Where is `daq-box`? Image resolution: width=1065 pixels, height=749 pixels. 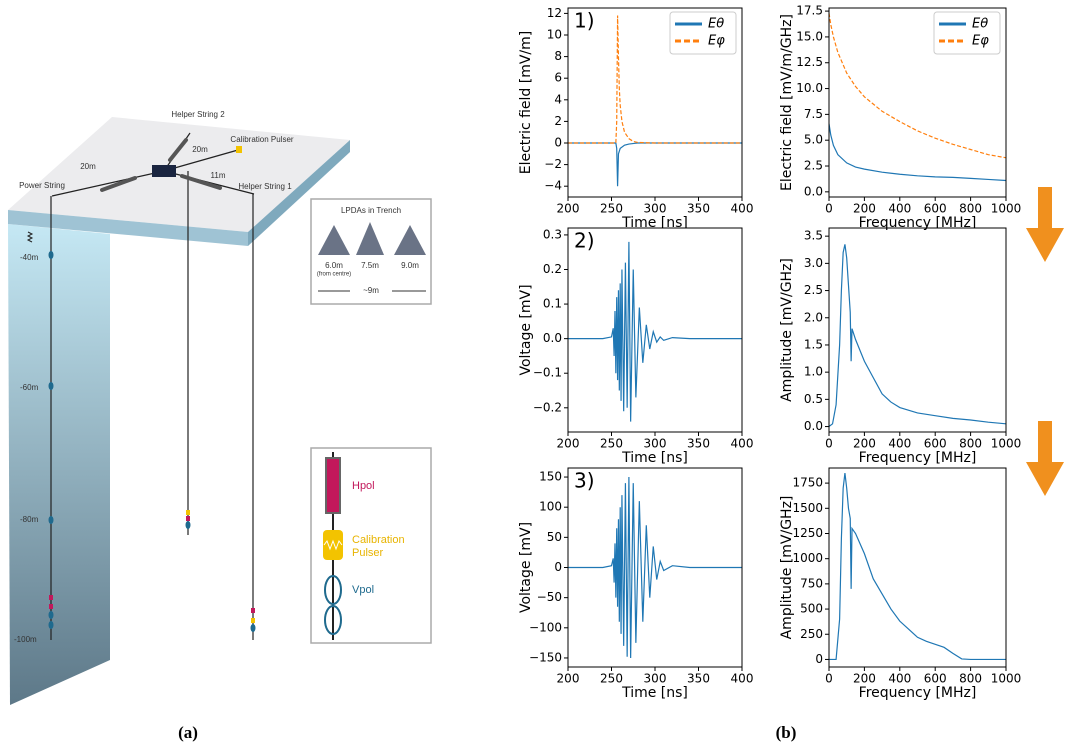 daq-box is located at coordinates (164, 171).